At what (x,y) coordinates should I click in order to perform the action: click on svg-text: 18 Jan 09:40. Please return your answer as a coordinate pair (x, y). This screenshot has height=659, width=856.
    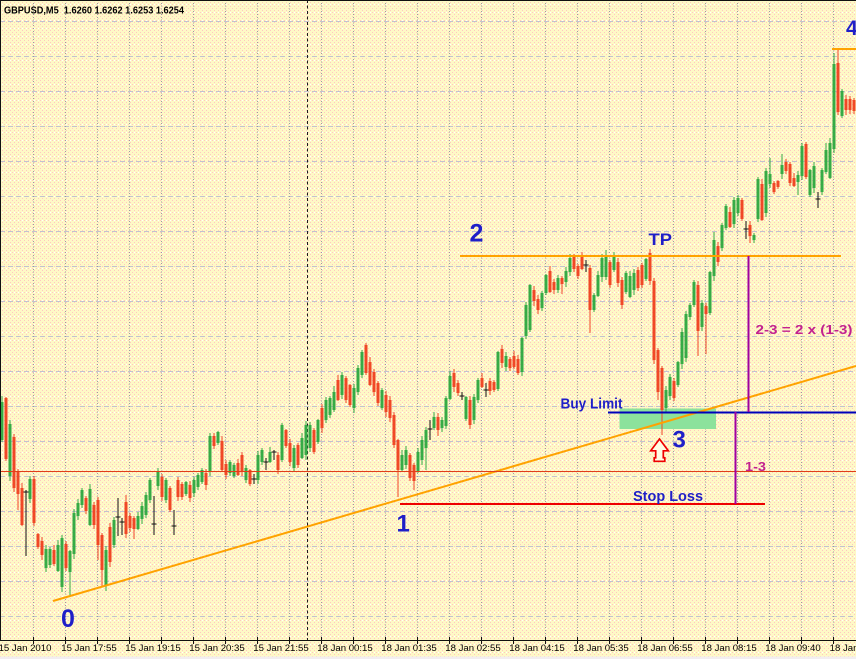
    Looking at the image, I should click on (792, 648).